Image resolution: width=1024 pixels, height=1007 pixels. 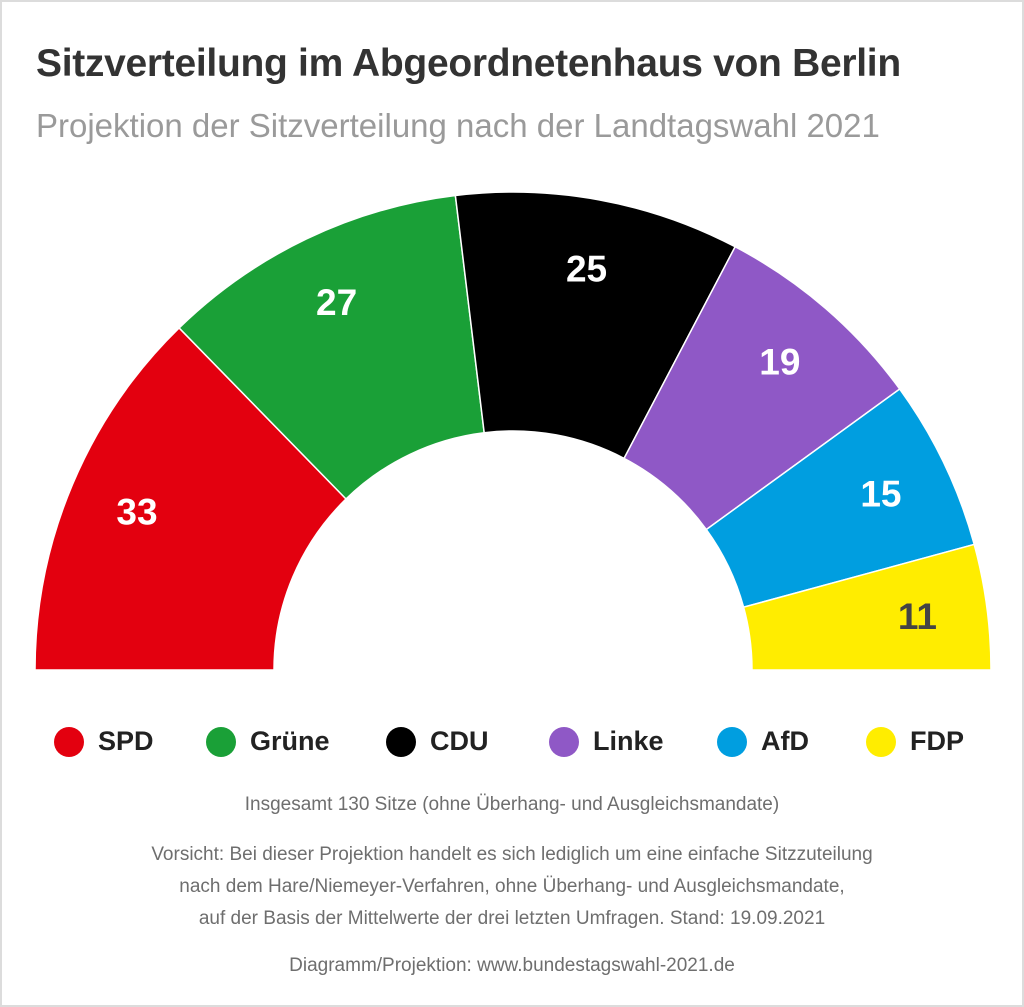 I want to click on legend-label: FDP, so click(x=937, y=741).